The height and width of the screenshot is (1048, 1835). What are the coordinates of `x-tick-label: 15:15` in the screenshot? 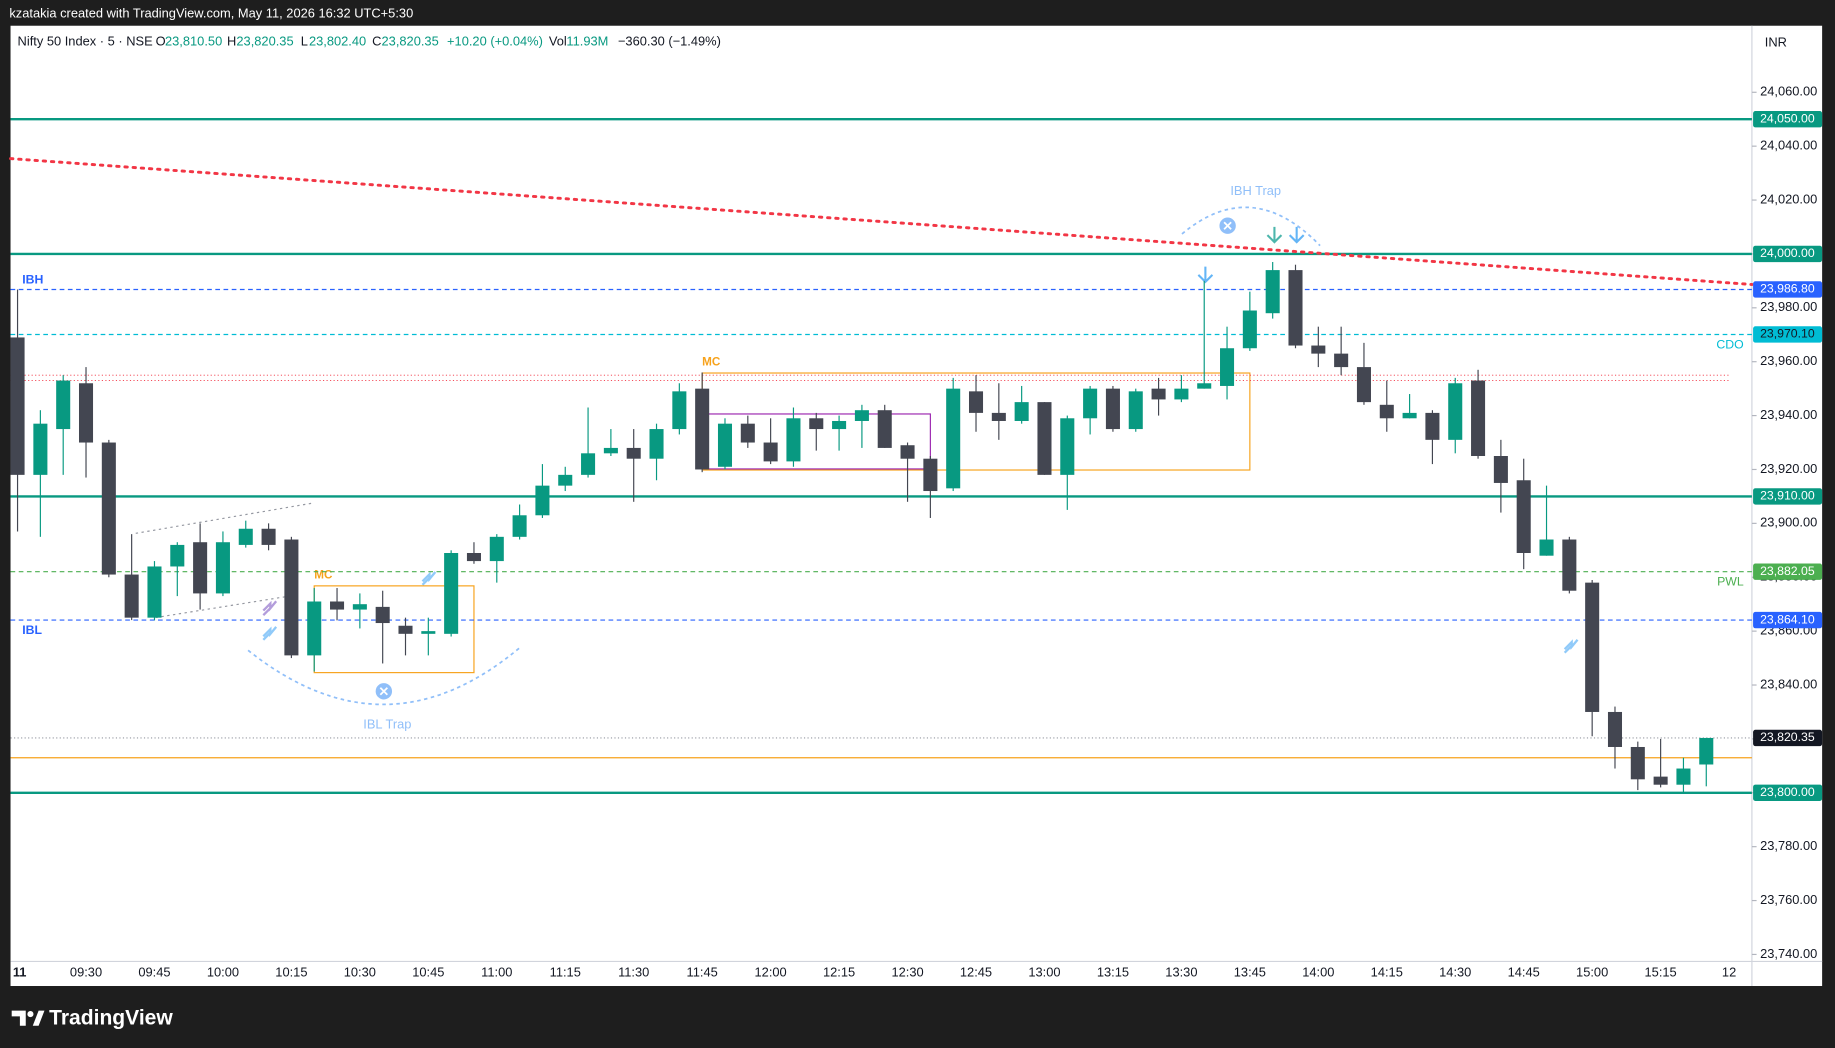 It's located at (1661, 972).